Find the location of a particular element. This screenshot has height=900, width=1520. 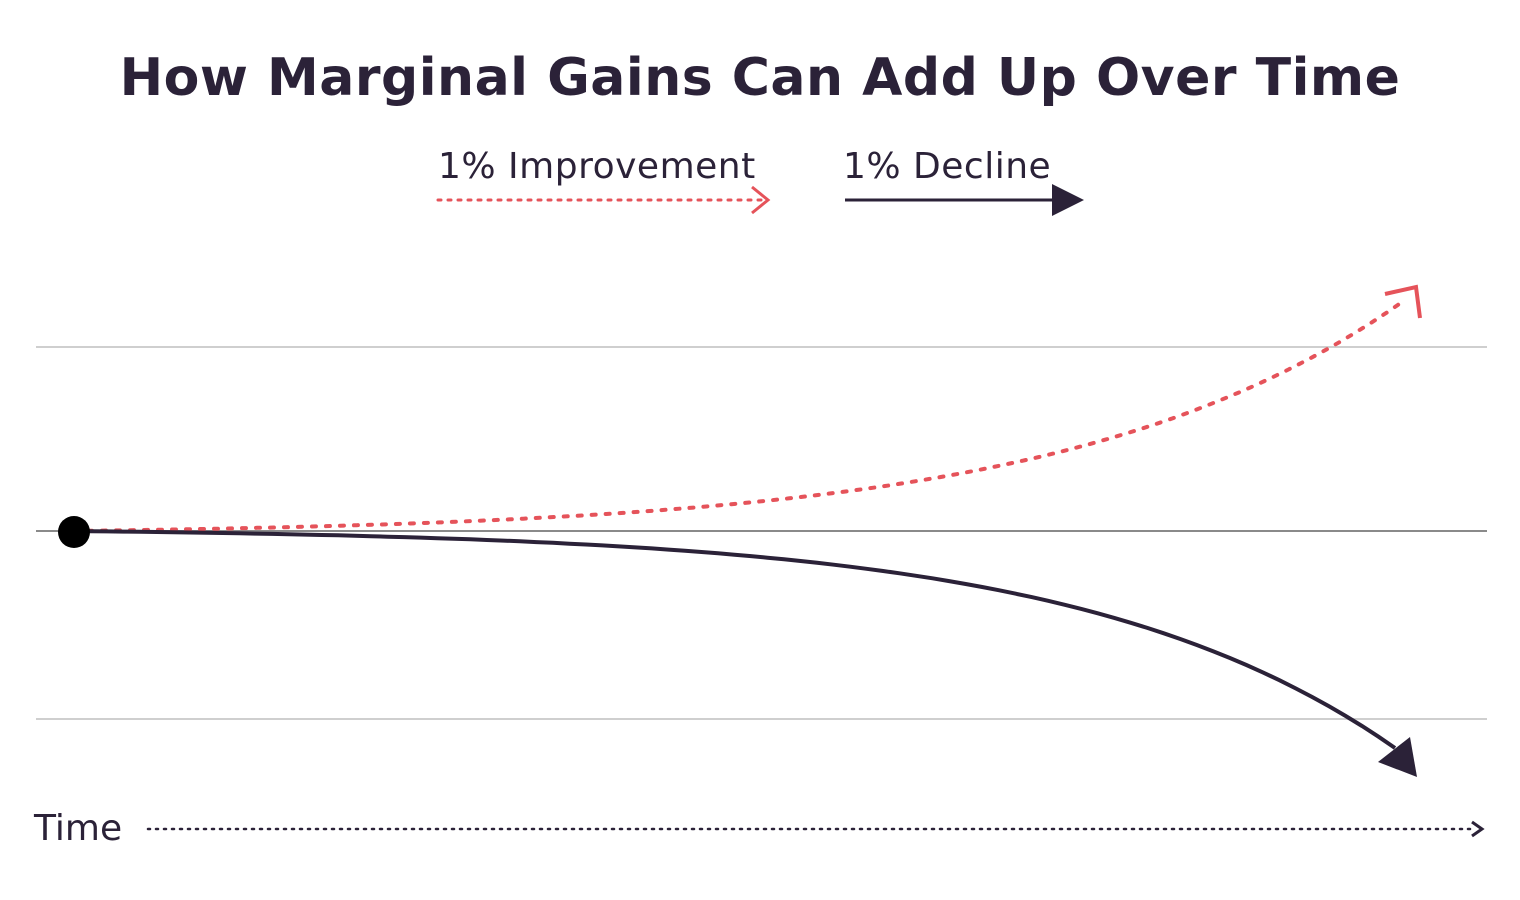

series-arrowhead-decline is located at coordinates (1397, 757).